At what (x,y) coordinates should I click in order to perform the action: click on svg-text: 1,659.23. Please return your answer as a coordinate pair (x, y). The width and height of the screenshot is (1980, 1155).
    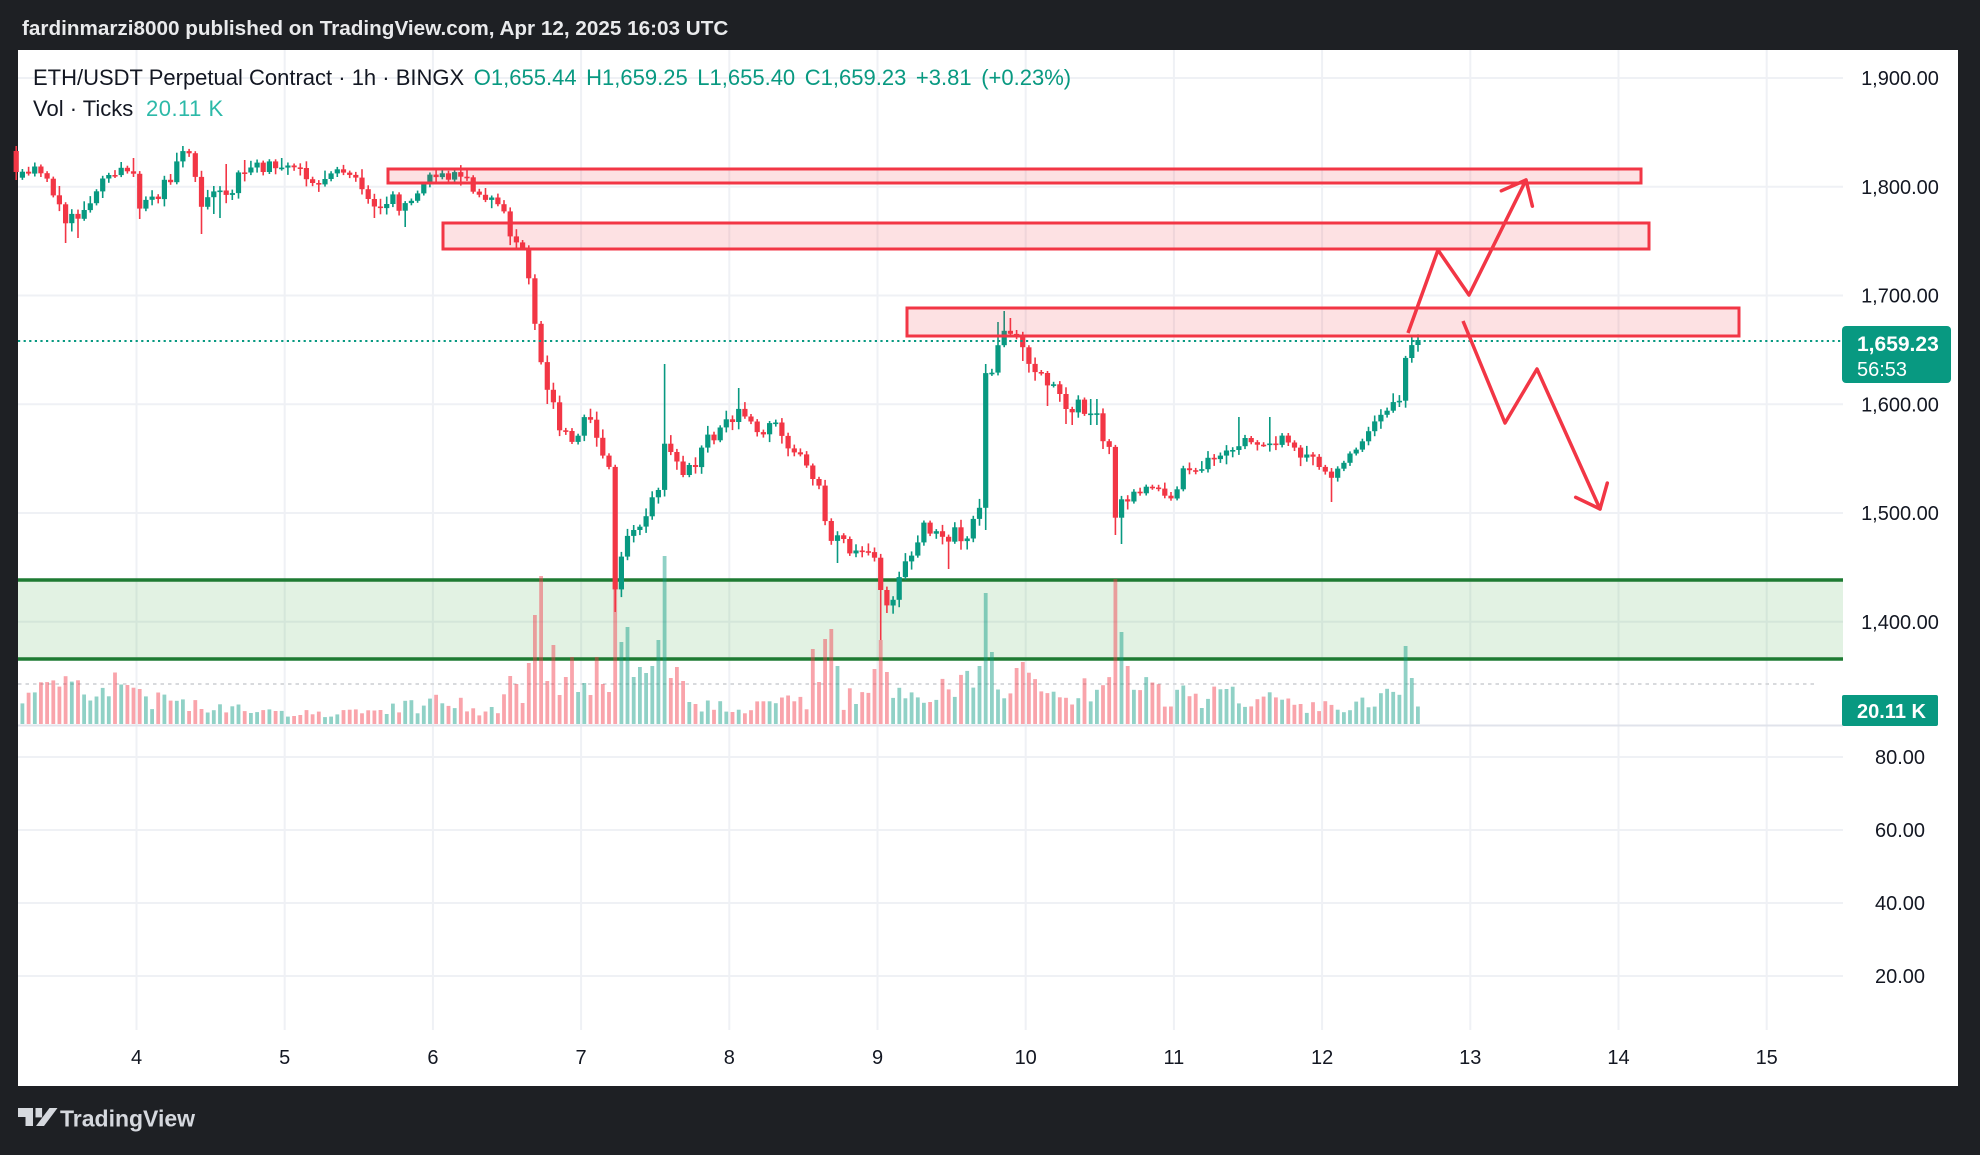
    Looking at the image, I should click on (1898, 344).